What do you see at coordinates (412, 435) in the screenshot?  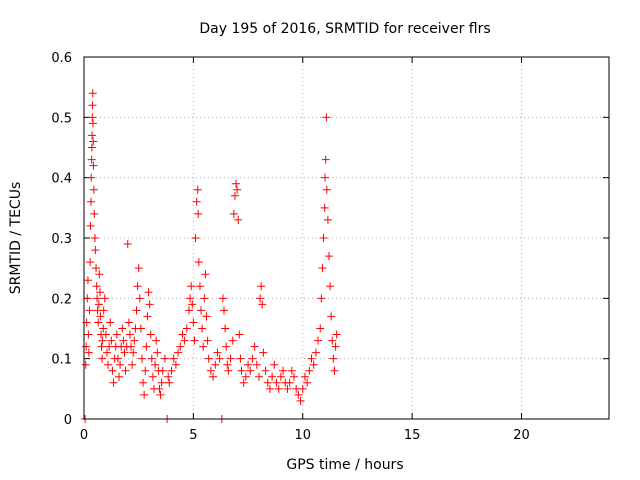 I see `x-tick-label: 15` at bounding box center [412, 435].